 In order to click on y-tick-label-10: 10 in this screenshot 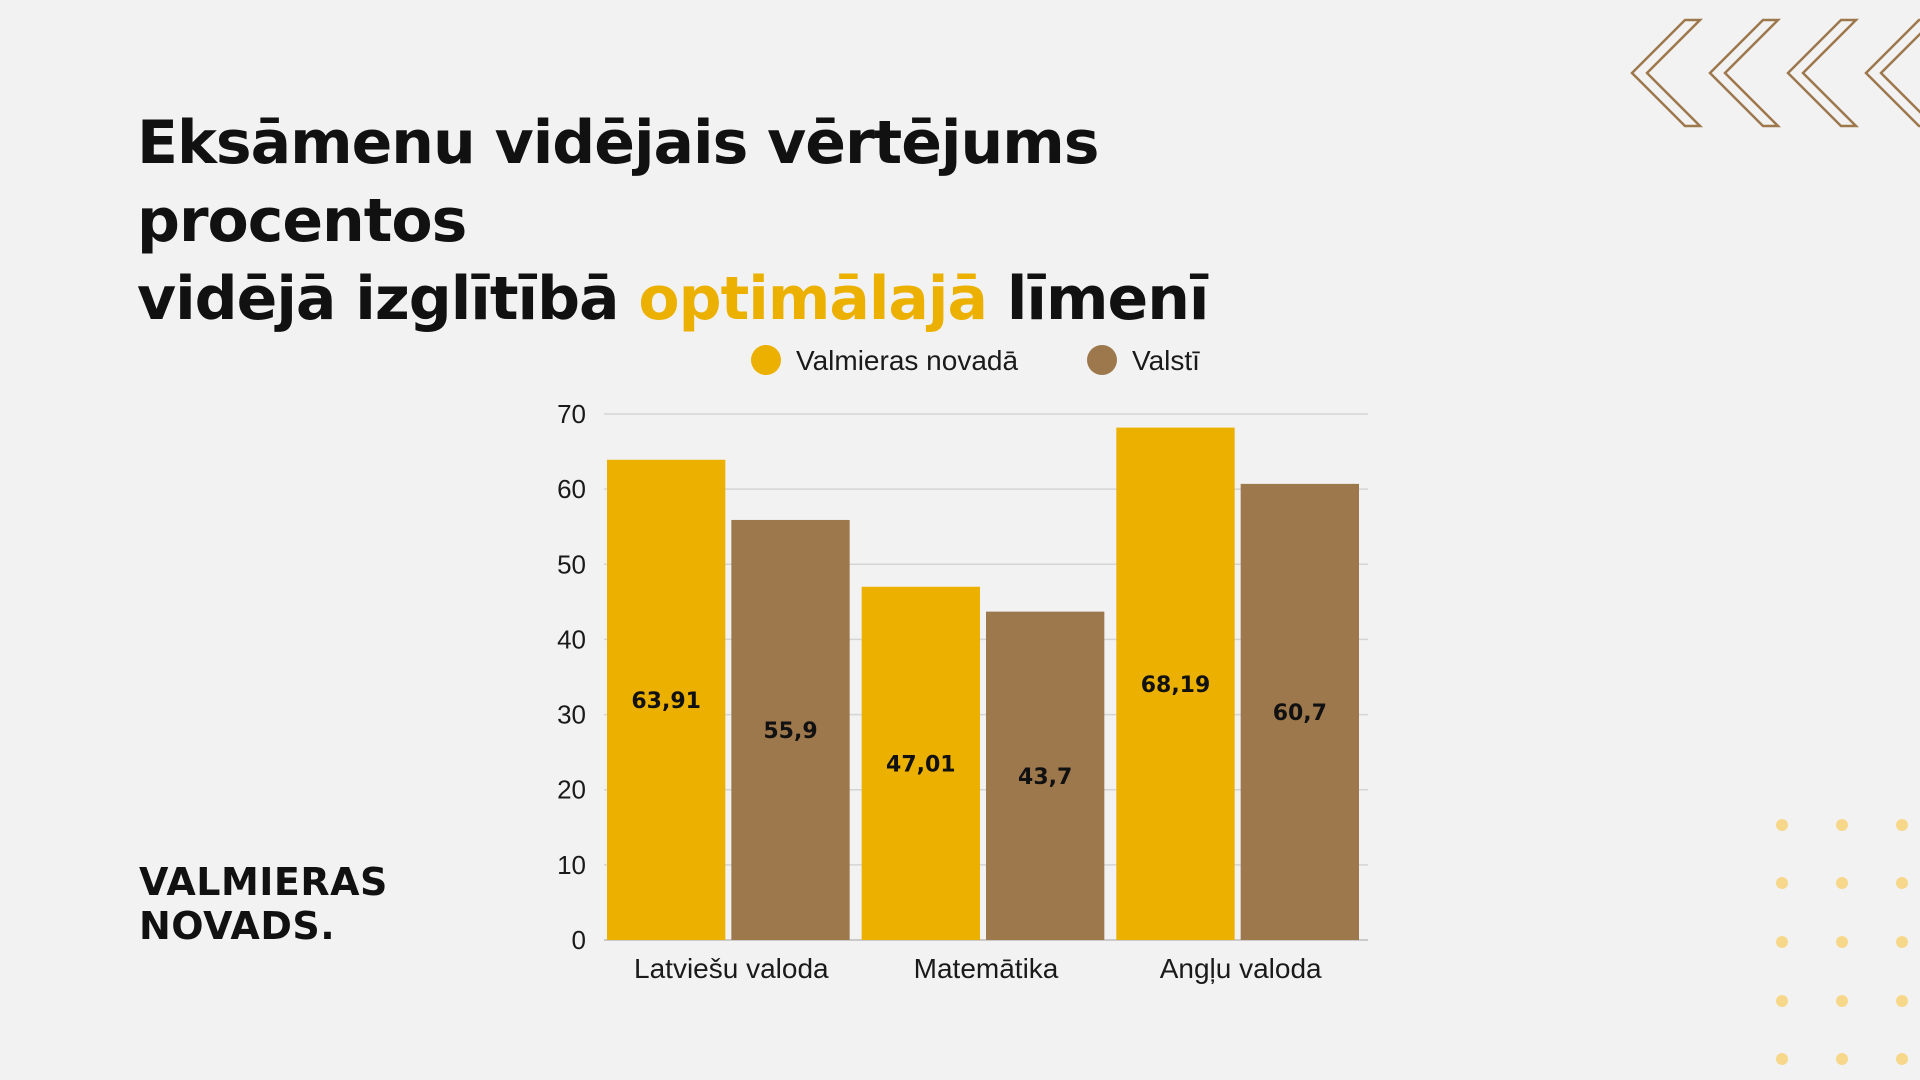, I will do `click(571, 865)`.